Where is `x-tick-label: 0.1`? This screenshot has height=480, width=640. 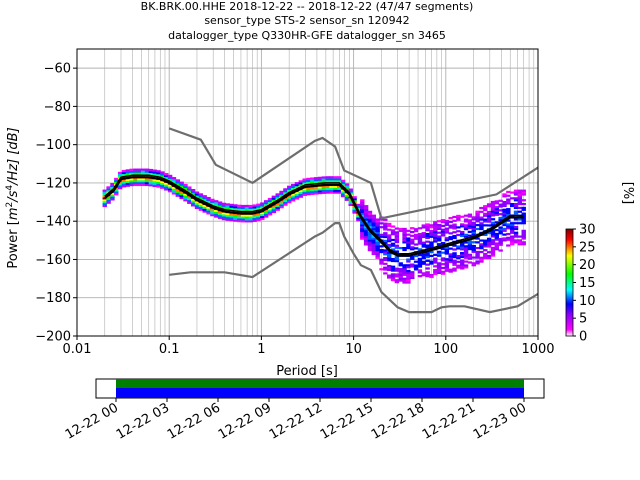 x-tick-label: 0.1 is located at coordinates (169, 349).